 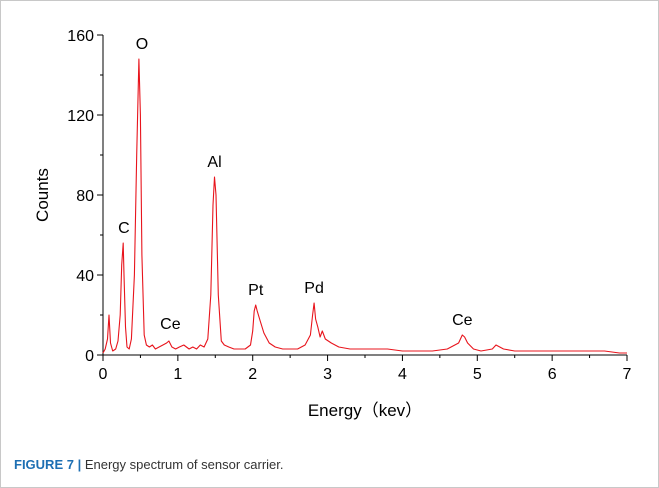 What do you see at coordinates (327, 374) in the screenshot?
I see `x-tick-label: 3` at bounding box center [327, 374].